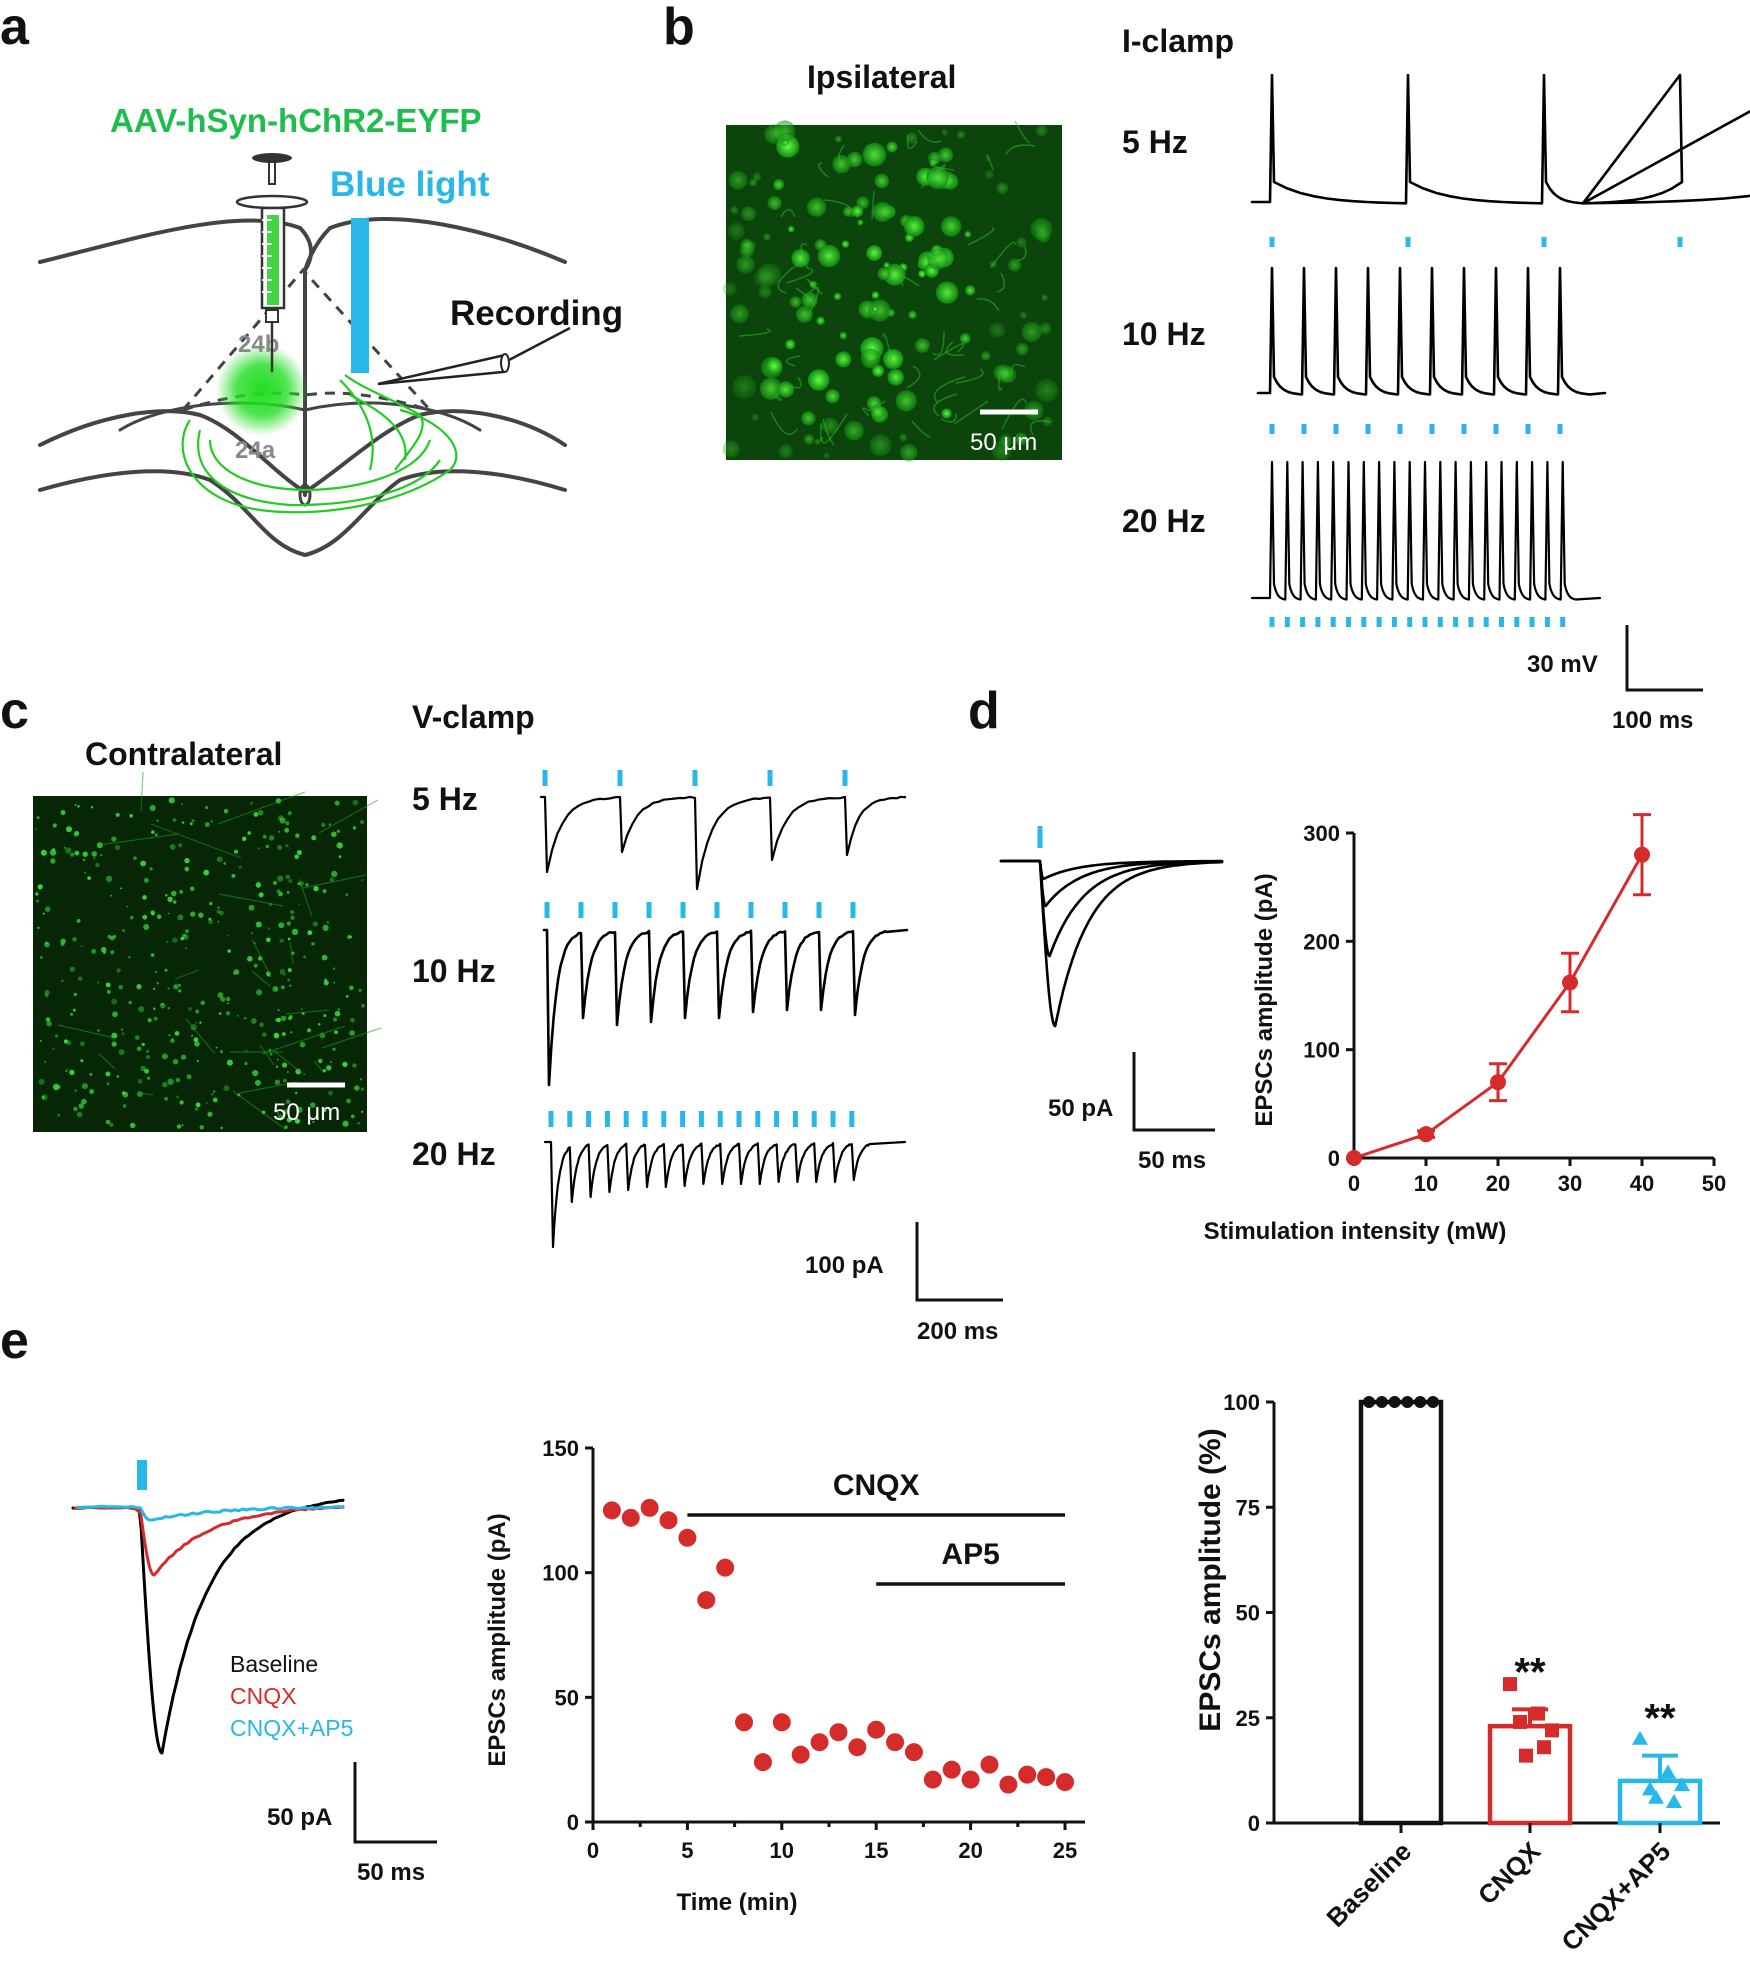 The width and height of the screenshot is (1750, 1982). What do you see at coordinates (876, 1485) in the screenshot?
I see `drug-label: CNQX` at bounding box center [876, 1485].